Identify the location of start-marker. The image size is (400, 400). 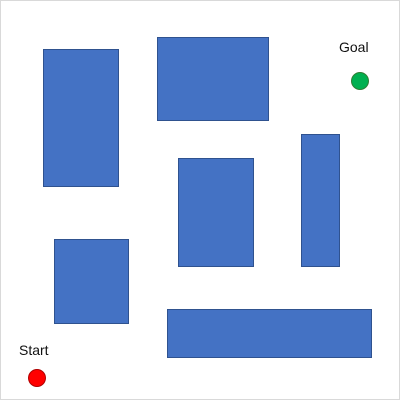
(37, 378).